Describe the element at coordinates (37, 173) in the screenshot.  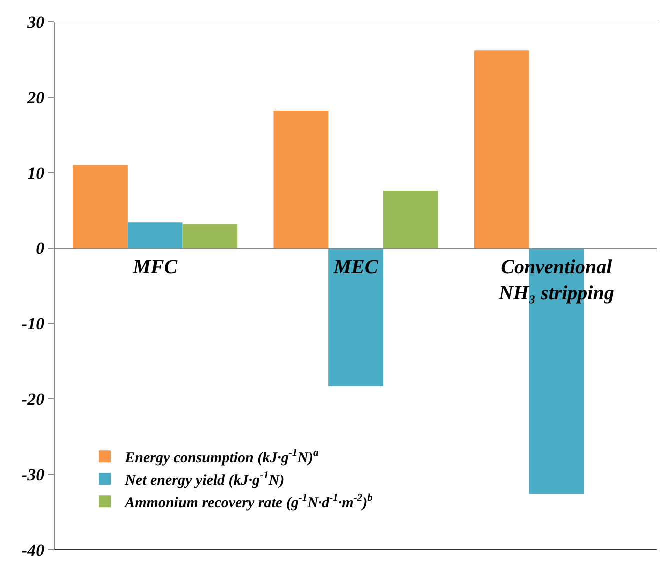
I see `y-tick-label: 10` at that location.